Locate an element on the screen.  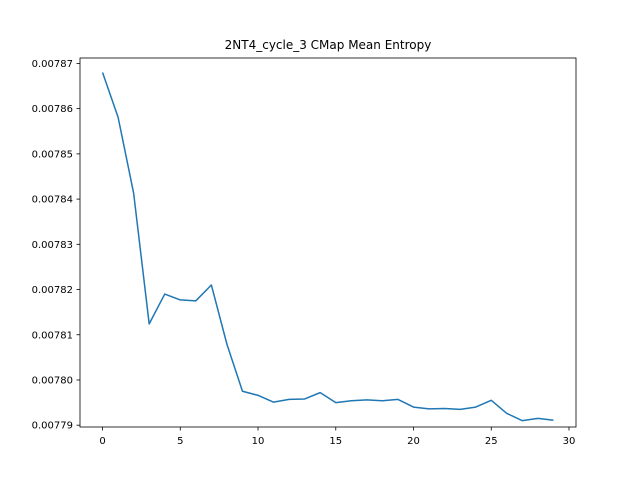
y-tick-label: 0.00784 is located at coordinates (52, 200).